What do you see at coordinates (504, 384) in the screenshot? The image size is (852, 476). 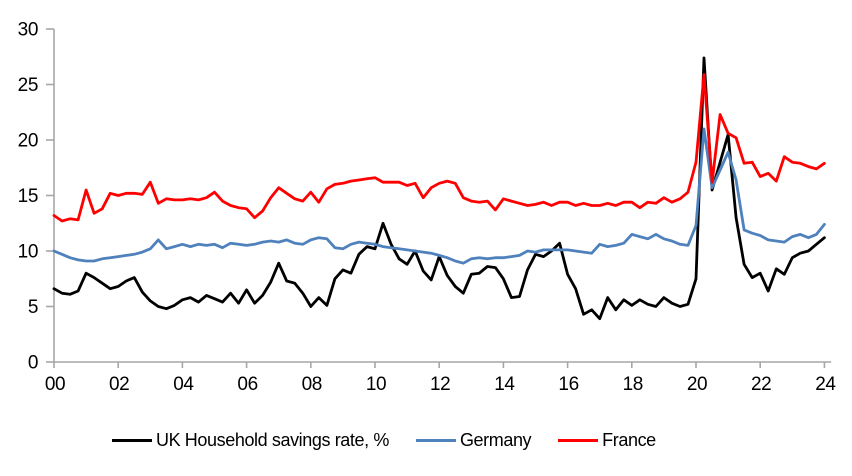 I see `x-tick-label: 14` at bounding box center [504, 384].